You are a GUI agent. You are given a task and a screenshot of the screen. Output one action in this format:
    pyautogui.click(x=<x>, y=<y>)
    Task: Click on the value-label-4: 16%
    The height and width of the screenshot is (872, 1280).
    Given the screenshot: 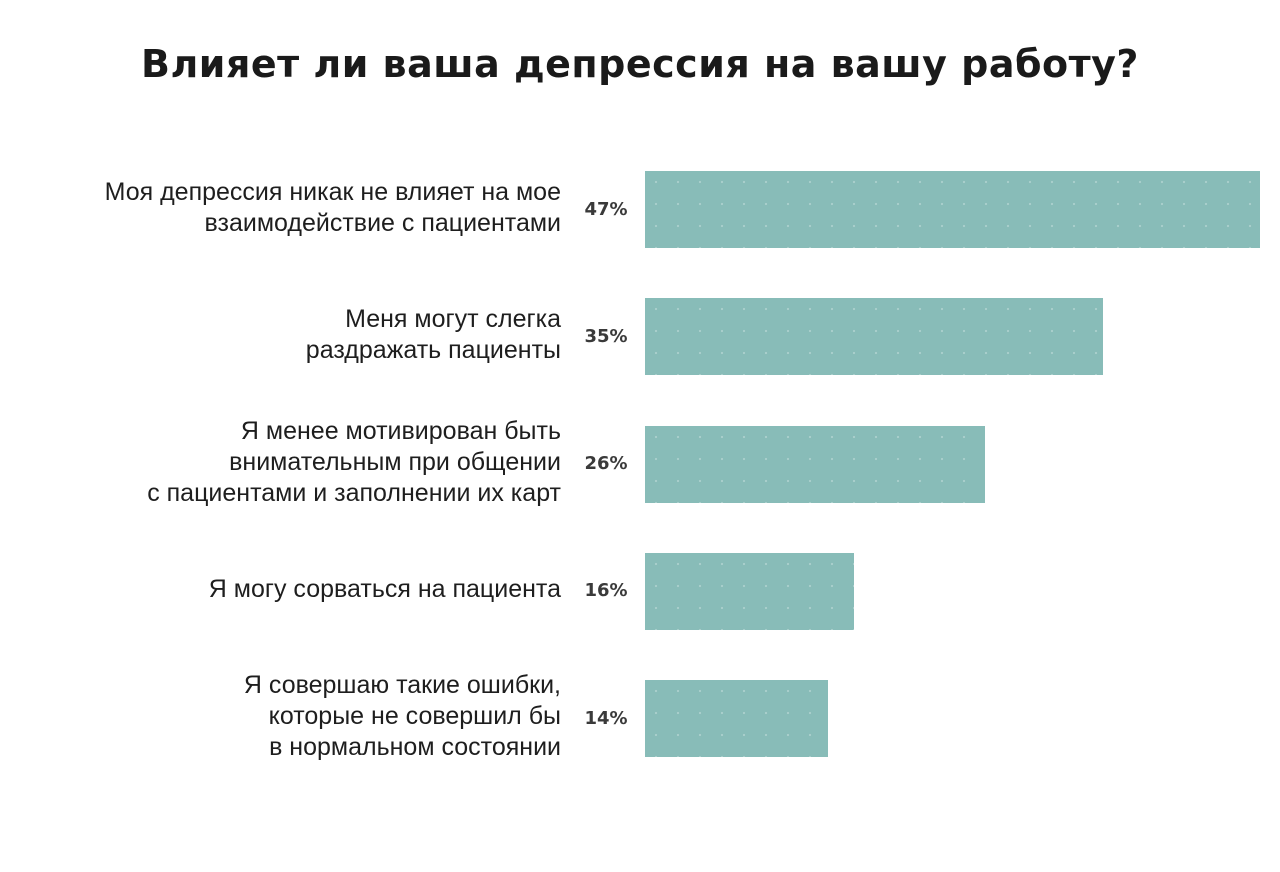 What is the action you would take?
    pyautogui.click(x=606, y=591)
    